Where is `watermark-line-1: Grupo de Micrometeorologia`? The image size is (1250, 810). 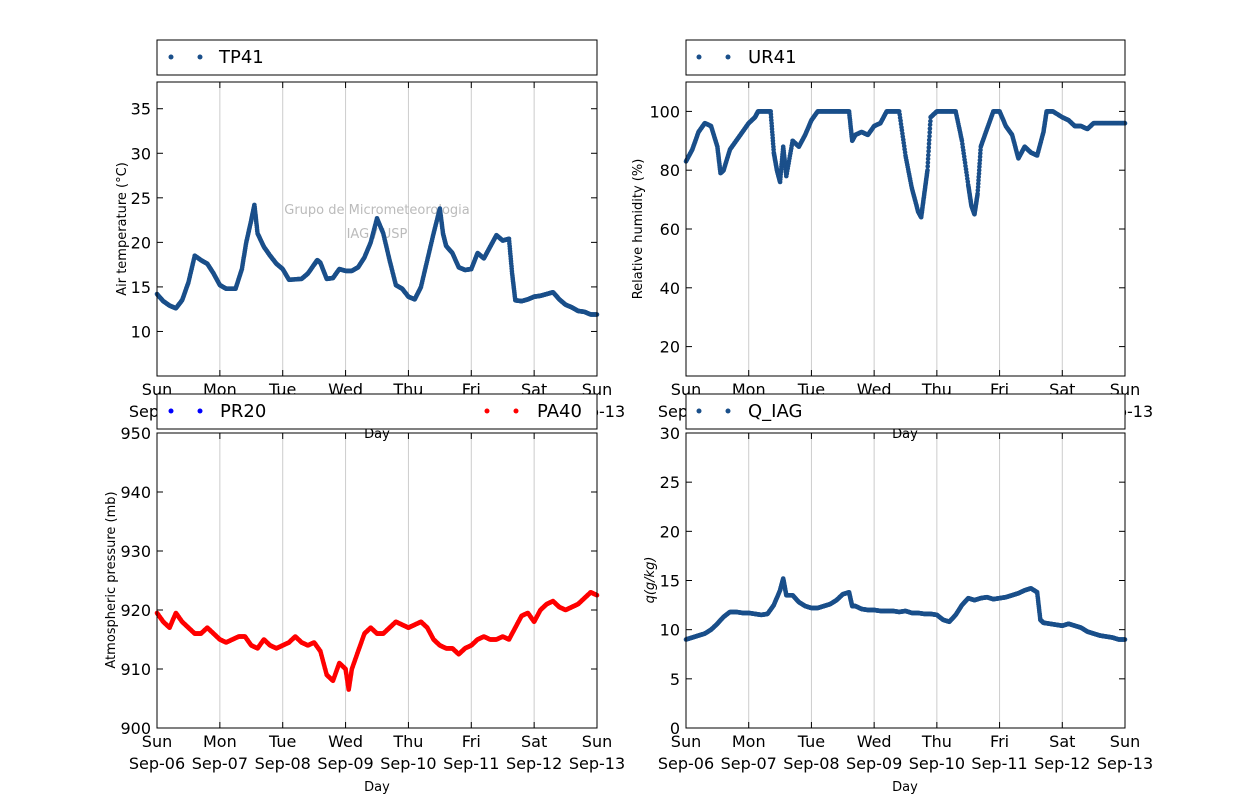 watermark-line-1: Grupo de Micrometeorologia is located at coordinates (377, 210).